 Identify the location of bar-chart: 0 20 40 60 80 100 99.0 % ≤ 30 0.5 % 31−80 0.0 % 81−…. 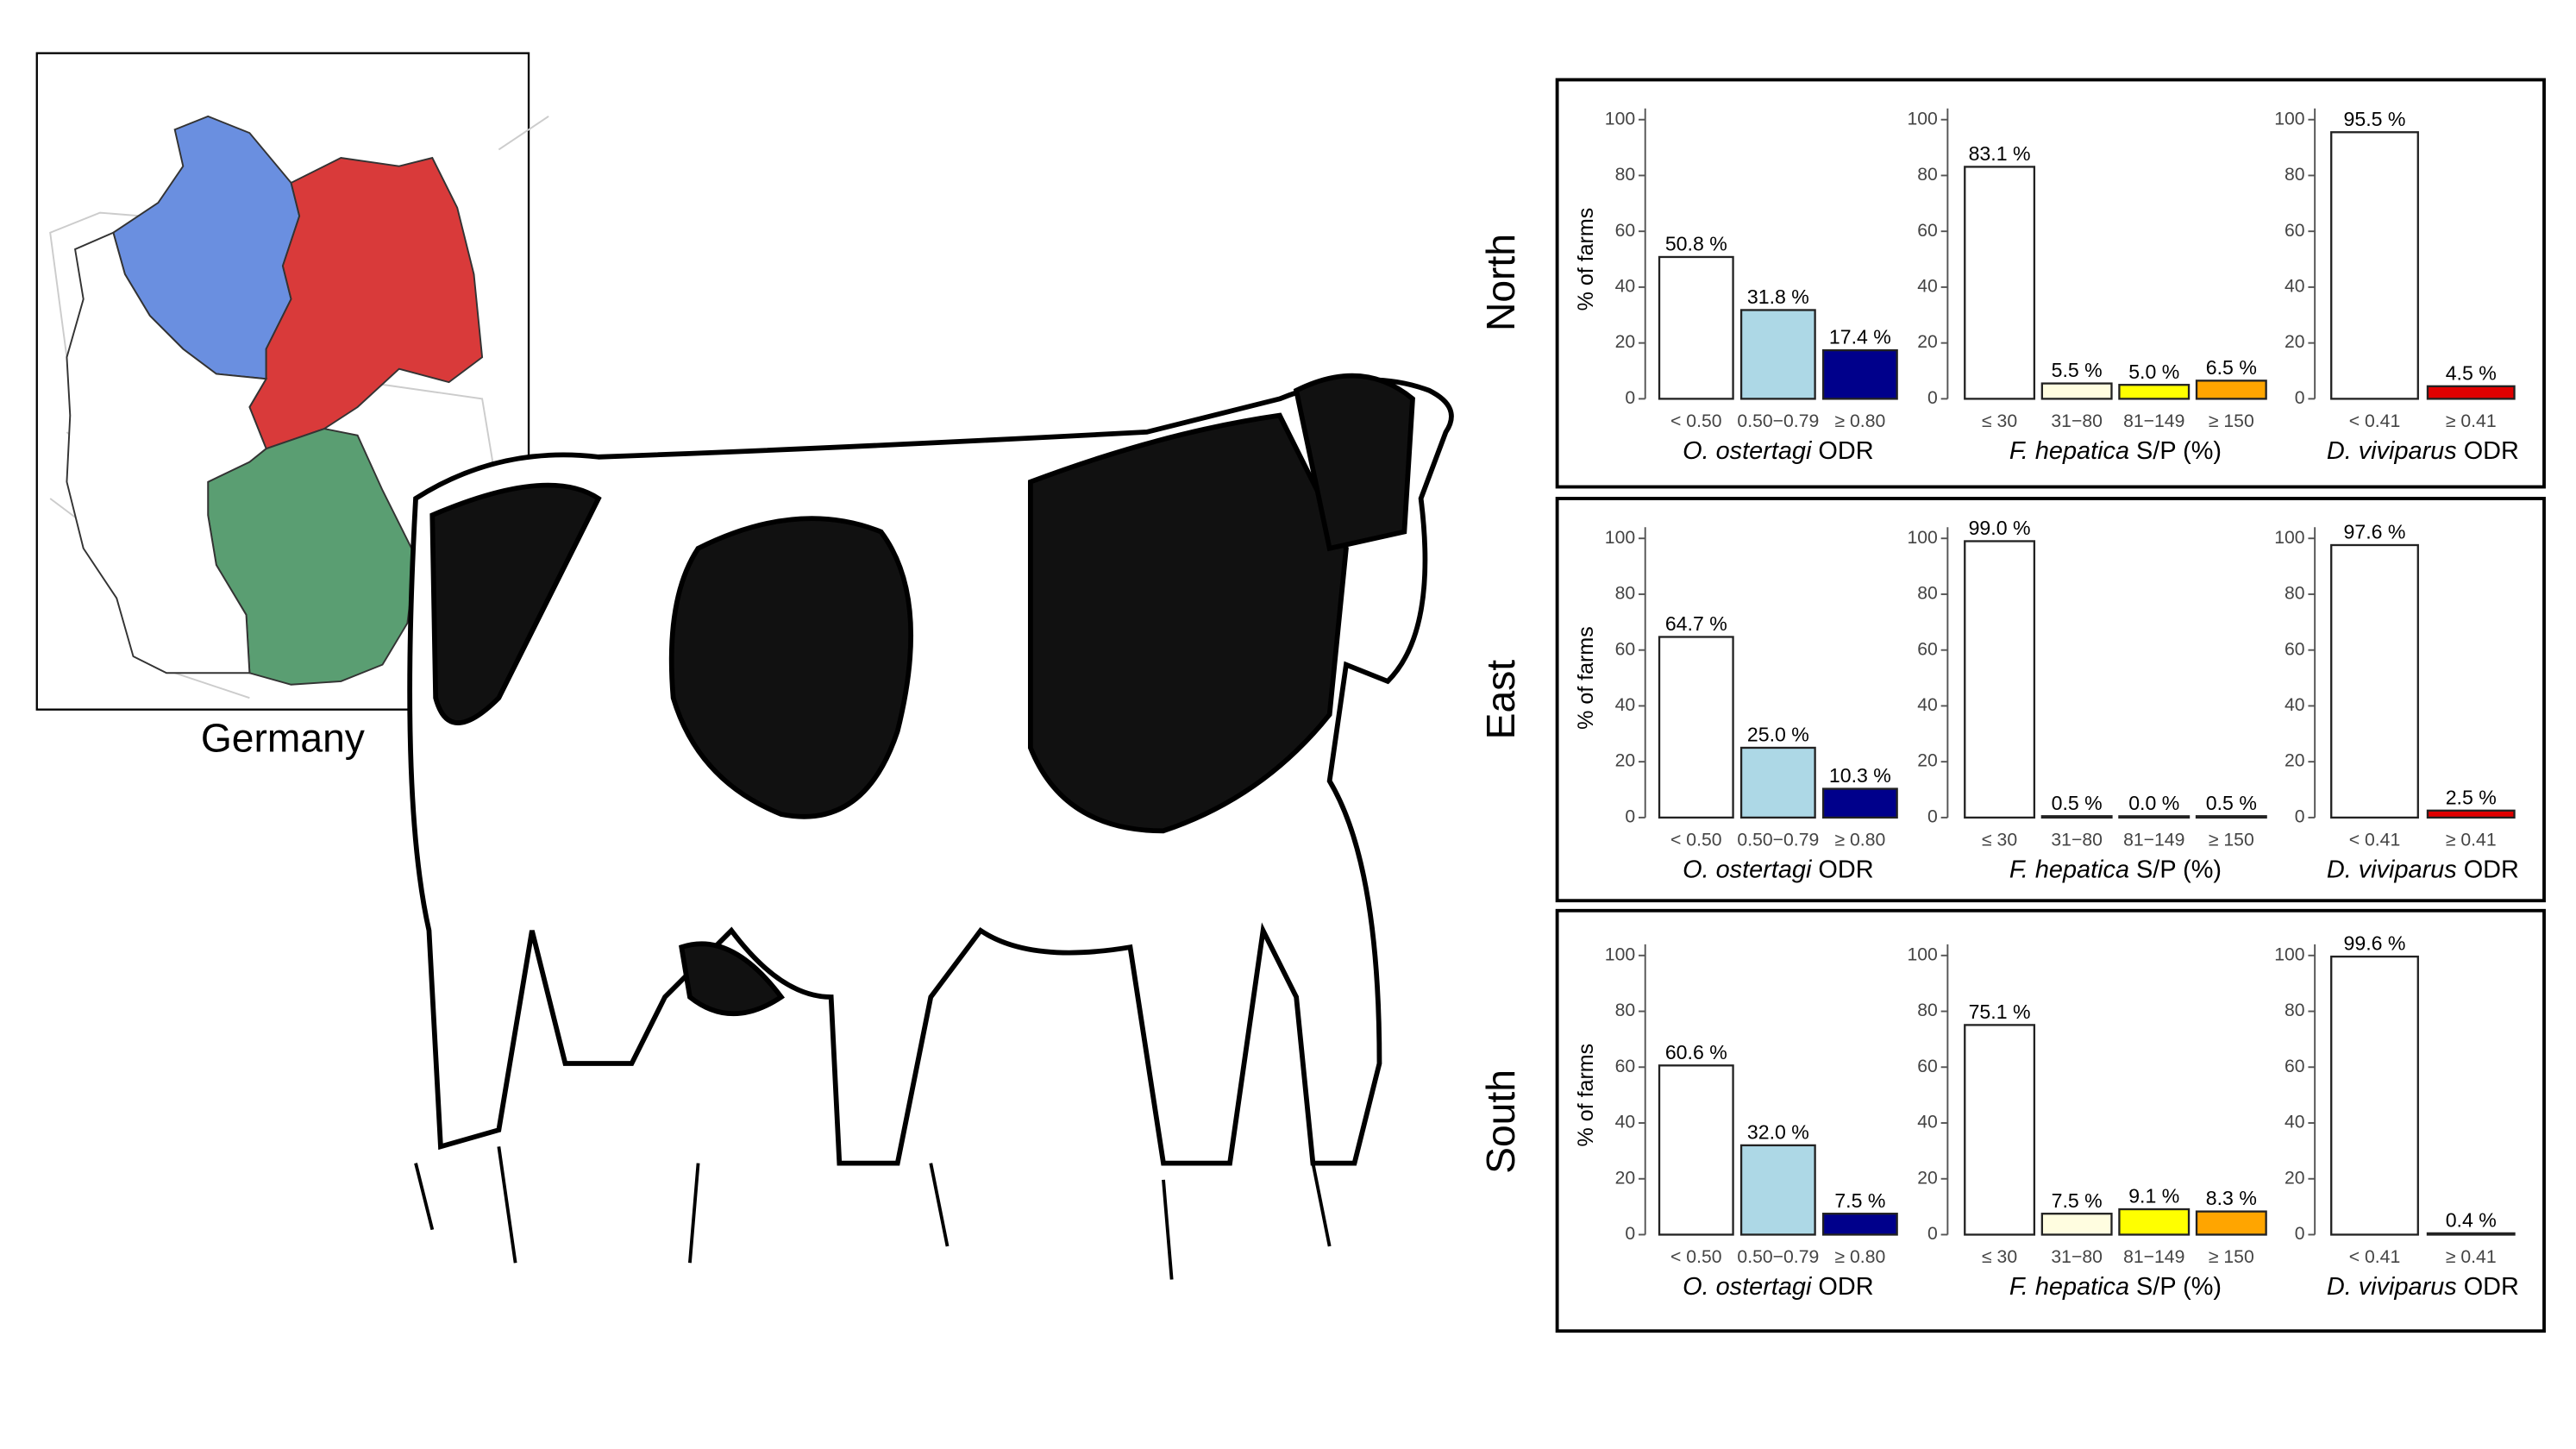
(2087, 700).